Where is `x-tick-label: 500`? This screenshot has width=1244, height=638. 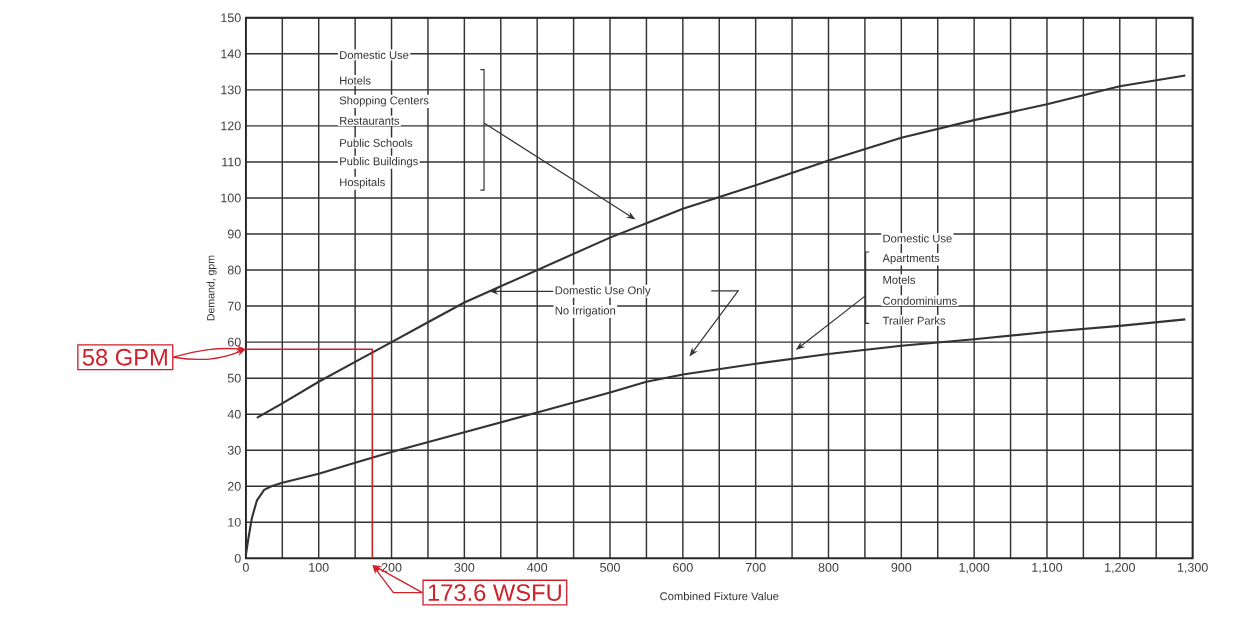
x-tick-label: 500 is located at coordinates (610, 567).